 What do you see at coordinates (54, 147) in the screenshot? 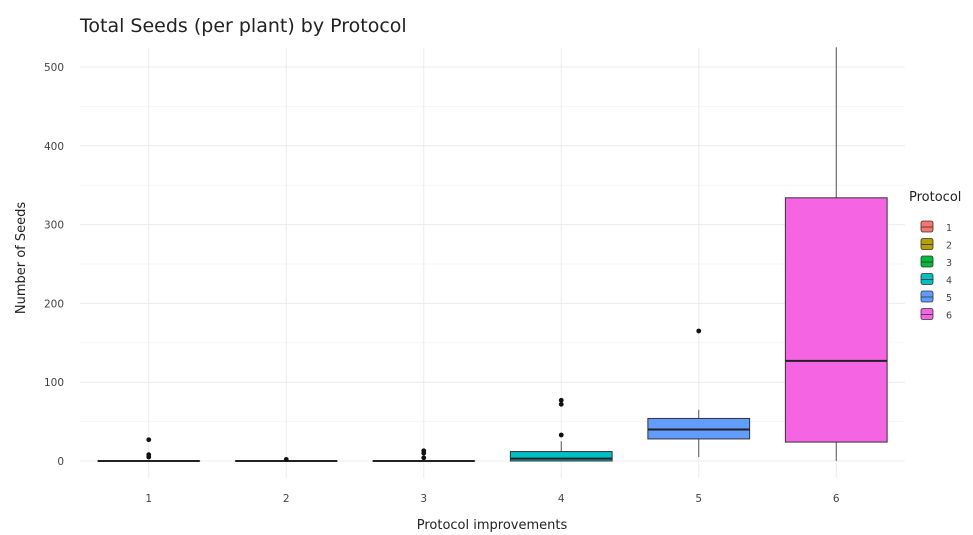
I see `y-tick-label: 400` at bounding box center [54, 147].